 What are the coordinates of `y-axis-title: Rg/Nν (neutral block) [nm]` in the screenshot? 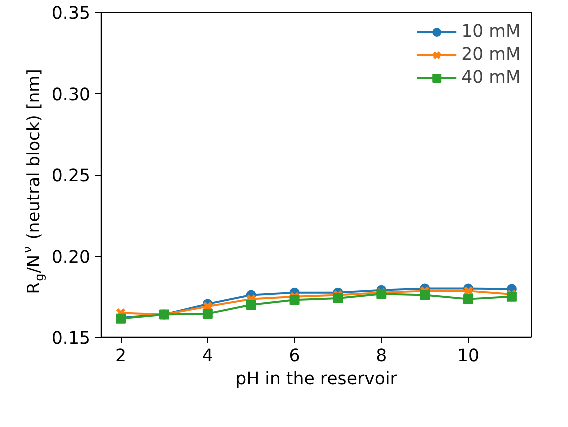 It's located at (33, 181).